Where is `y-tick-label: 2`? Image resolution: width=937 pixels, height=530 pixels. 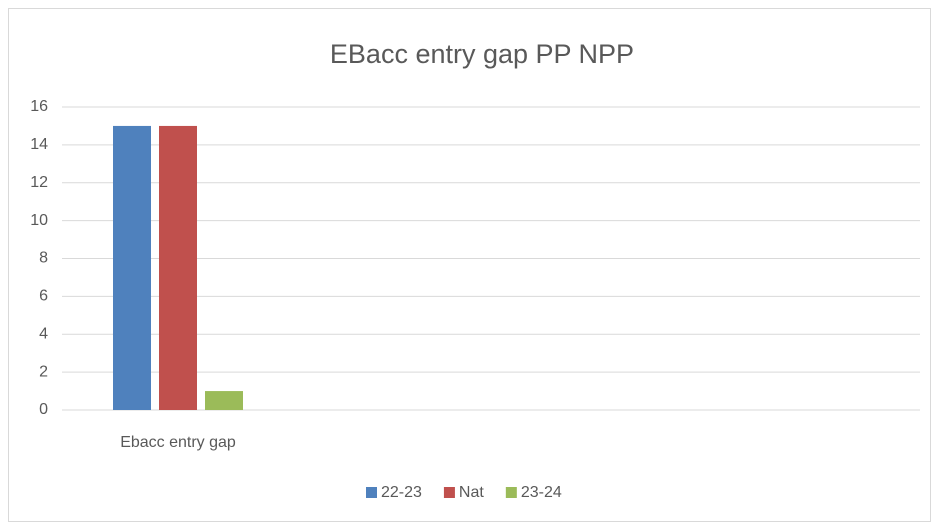 y-tick-label: 2 is located at coordinates (43, 371).